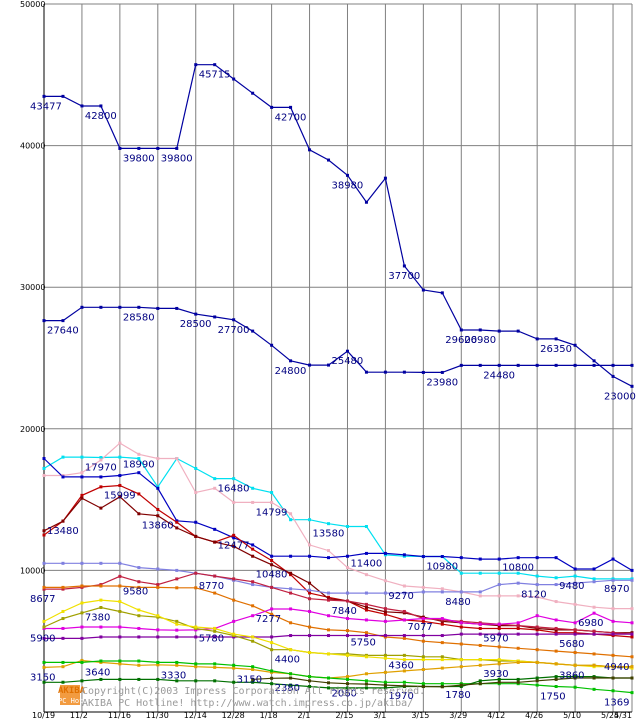  I want to click on data-label: 26350, so click(556, 349).